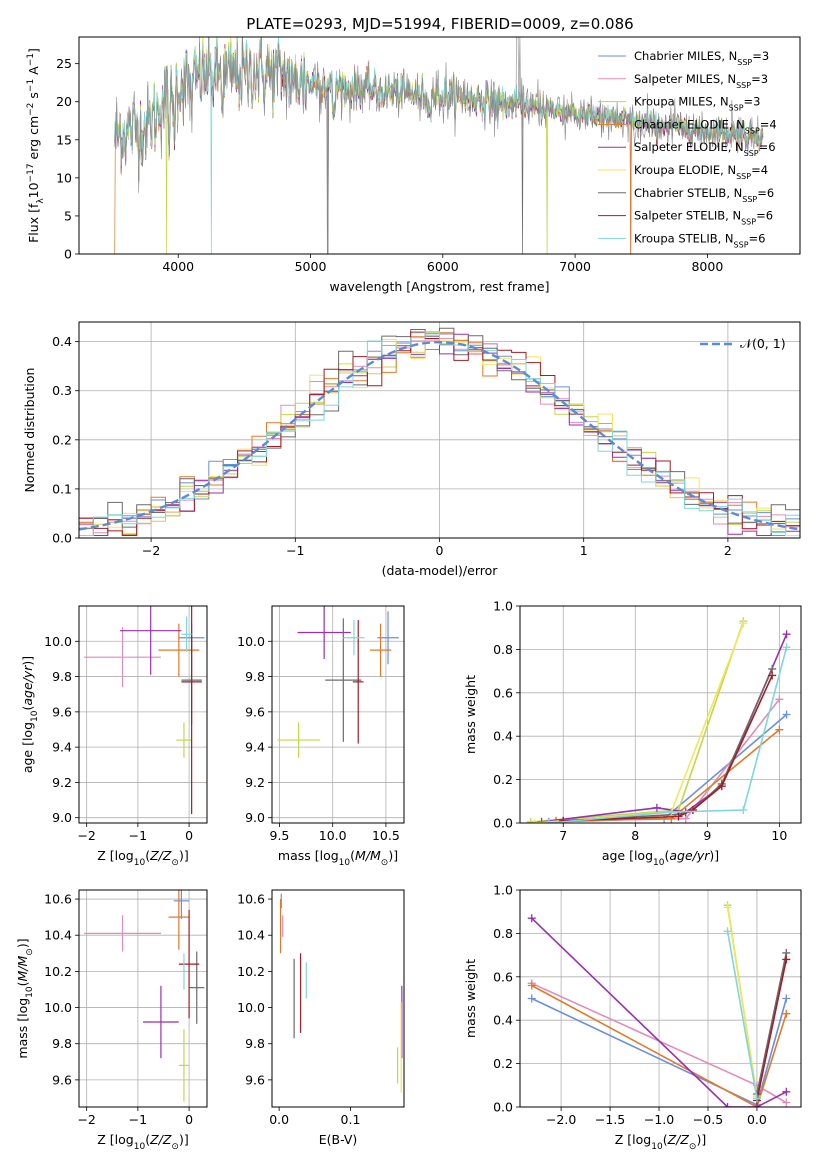 The width and height of the screenshot is (819, 1170). I want to click on label-part: λ, so click(41, 201).